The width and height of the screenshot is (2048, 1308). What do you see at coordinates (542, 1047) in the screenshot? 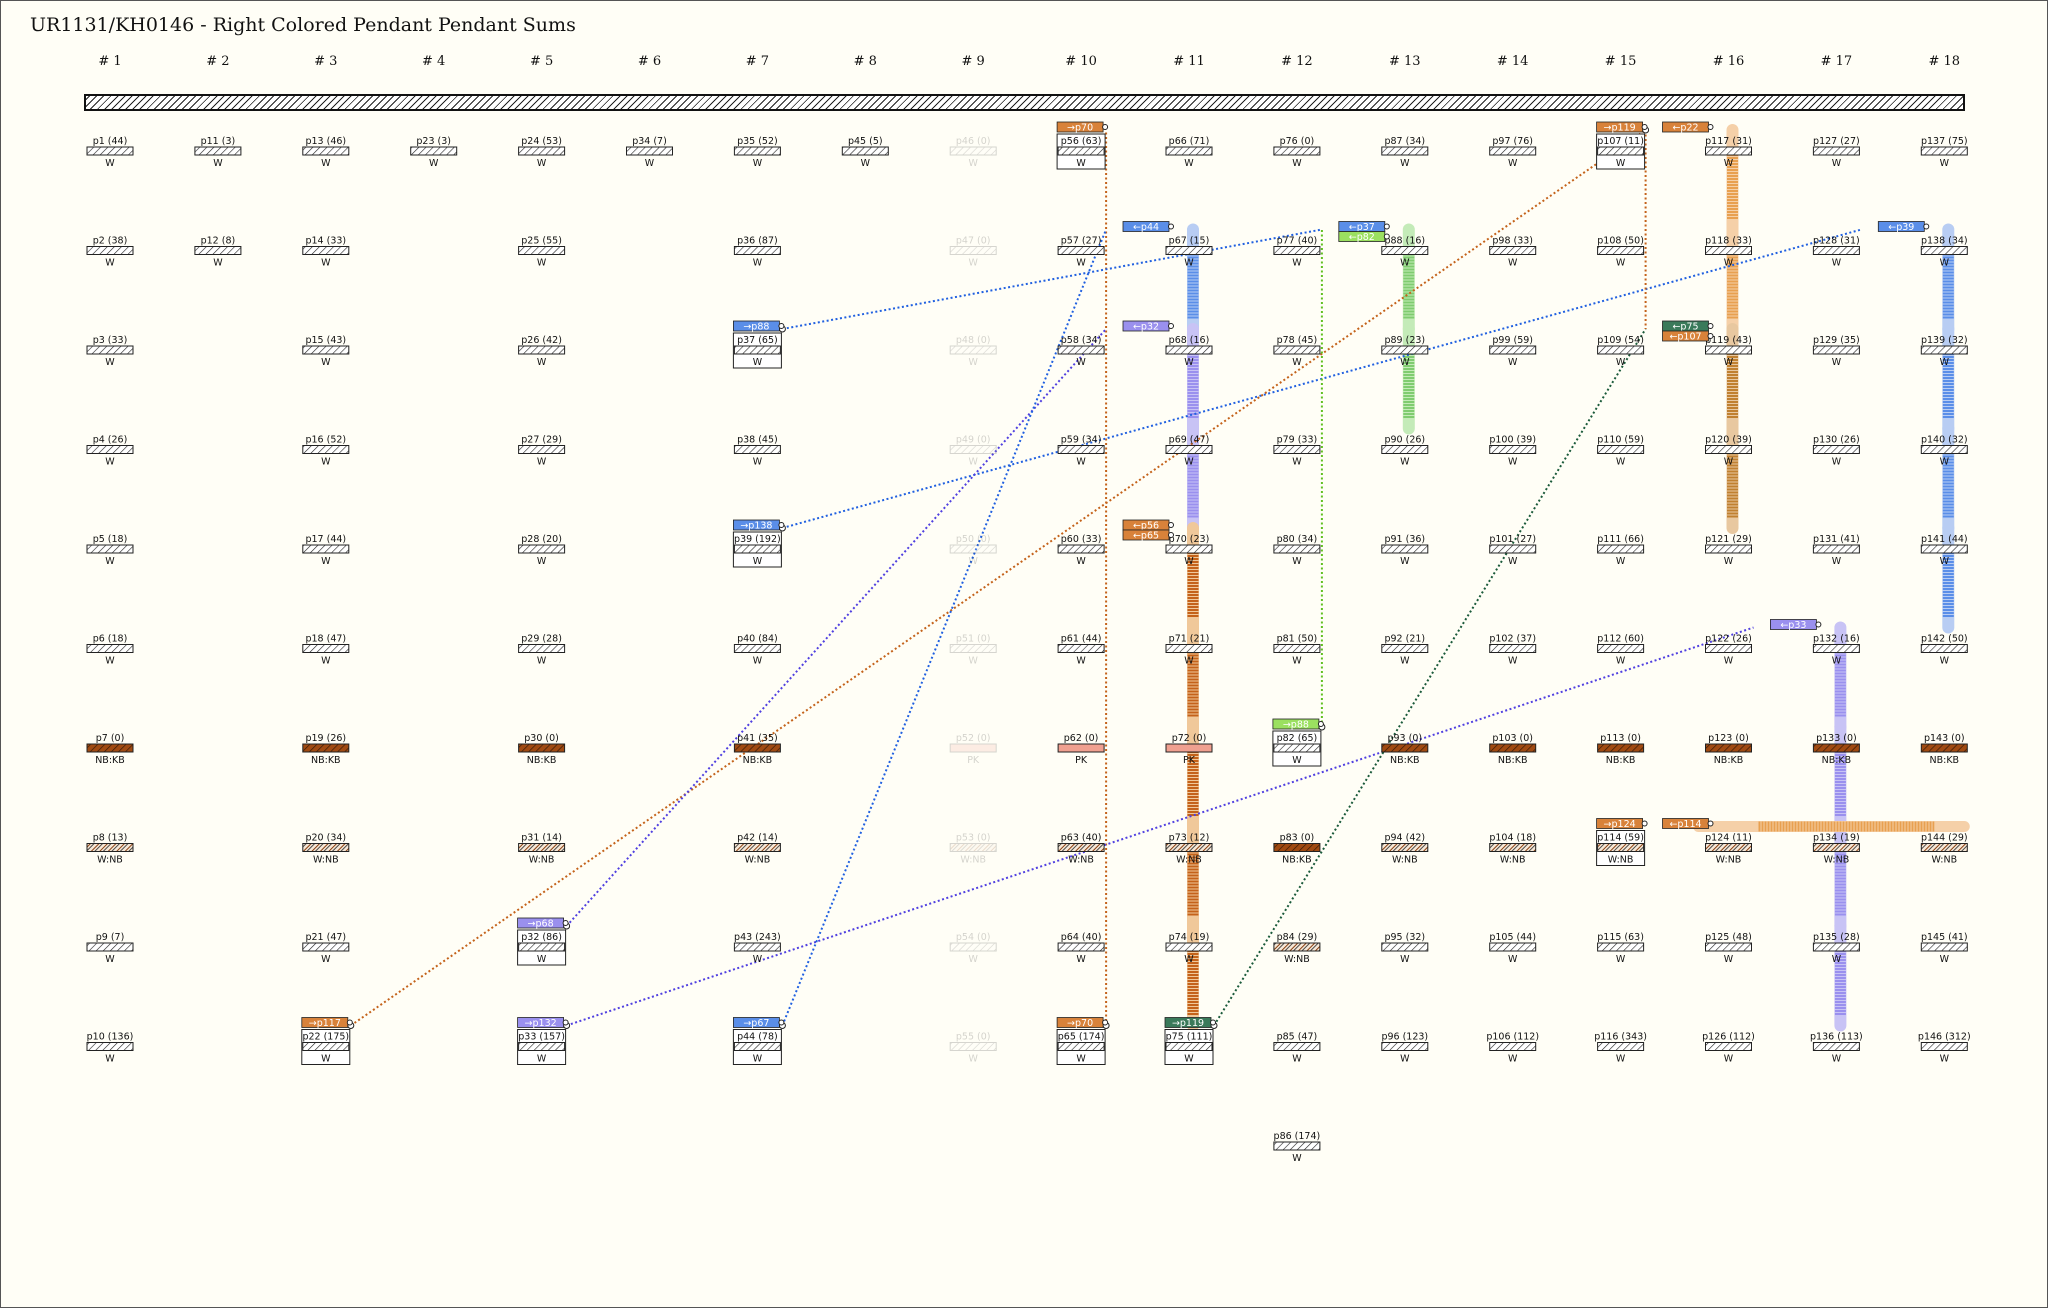
I see `pendant: p33 (157) W` at bounding box center [542, 1047].